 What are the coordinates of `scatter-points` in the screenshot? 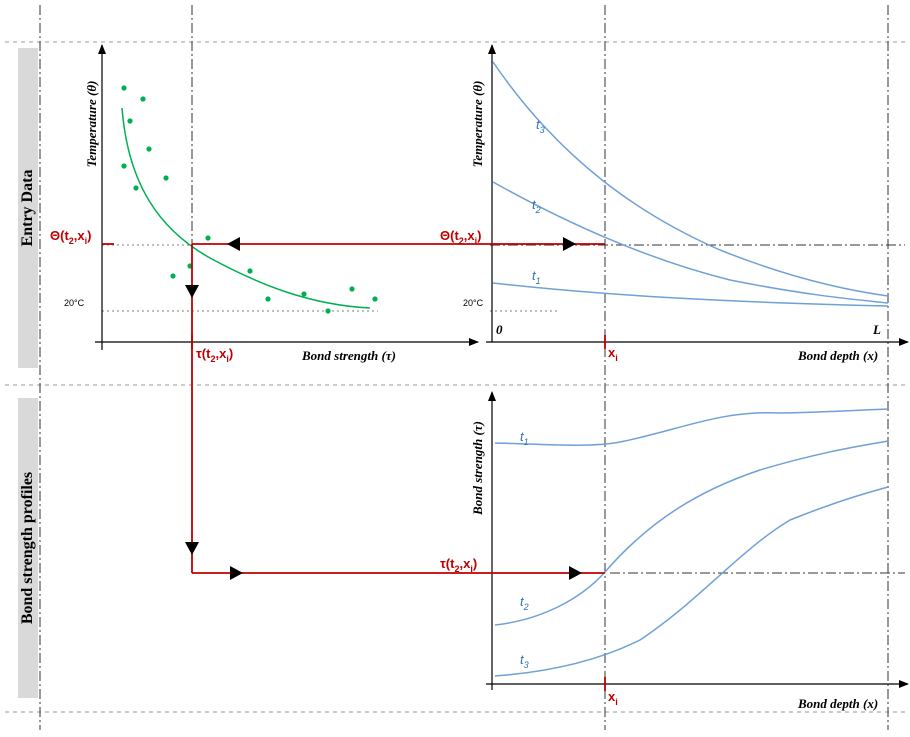 It's located at (249, 199).